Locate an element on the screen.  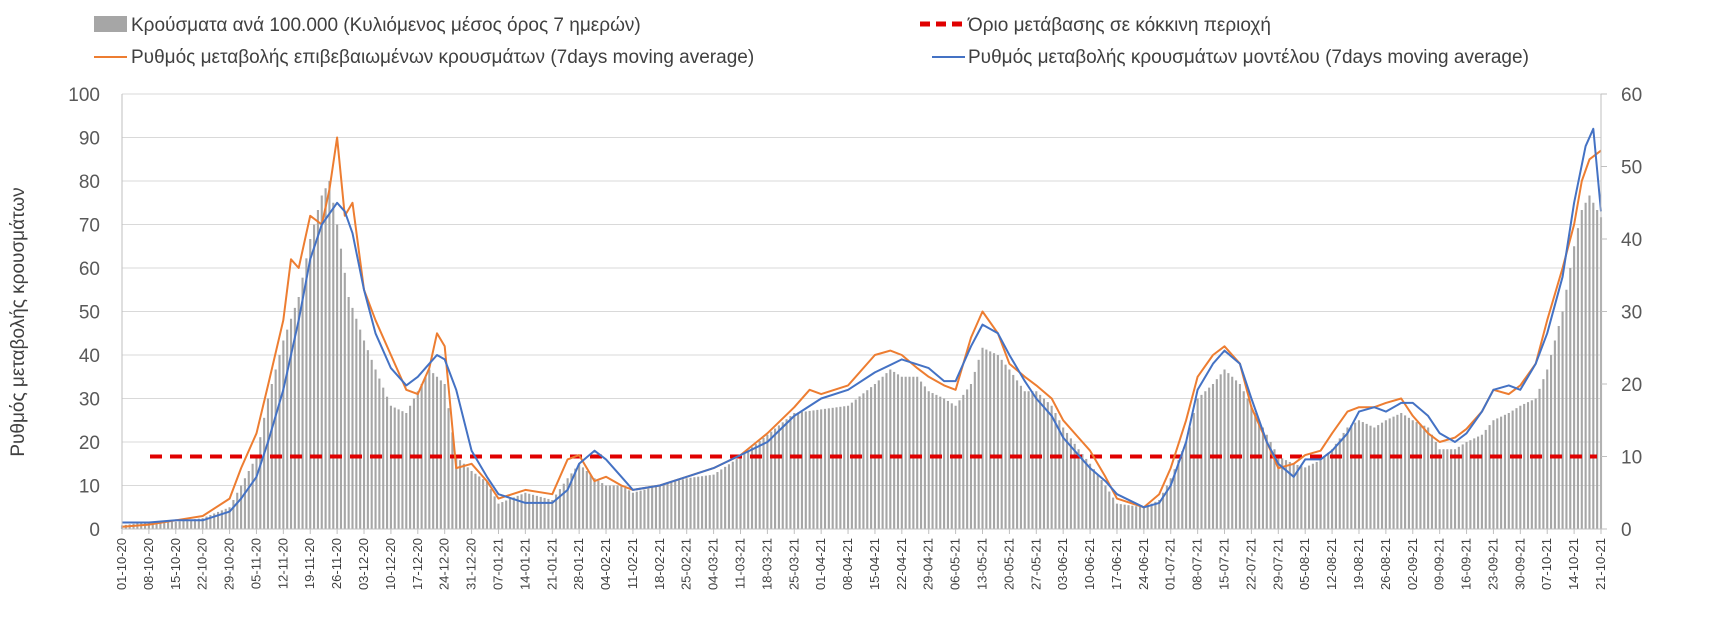
x-tick-label: 18-02-21 is located at coordinates (659, 564).